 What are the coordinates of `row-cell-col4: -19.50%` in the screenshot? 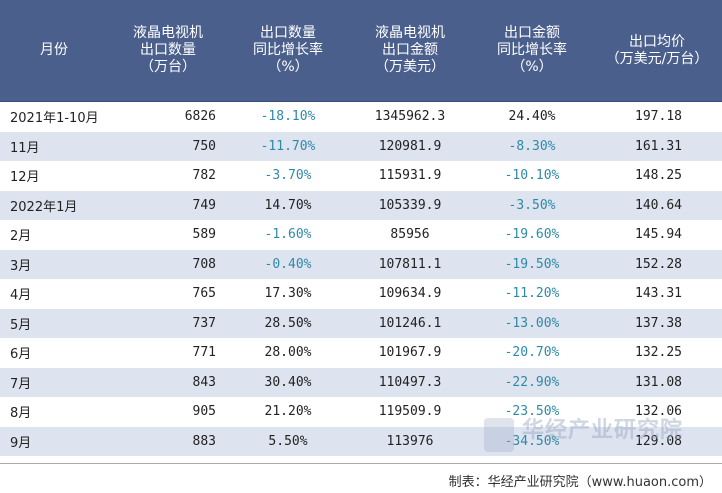 It's located at (532, 264).